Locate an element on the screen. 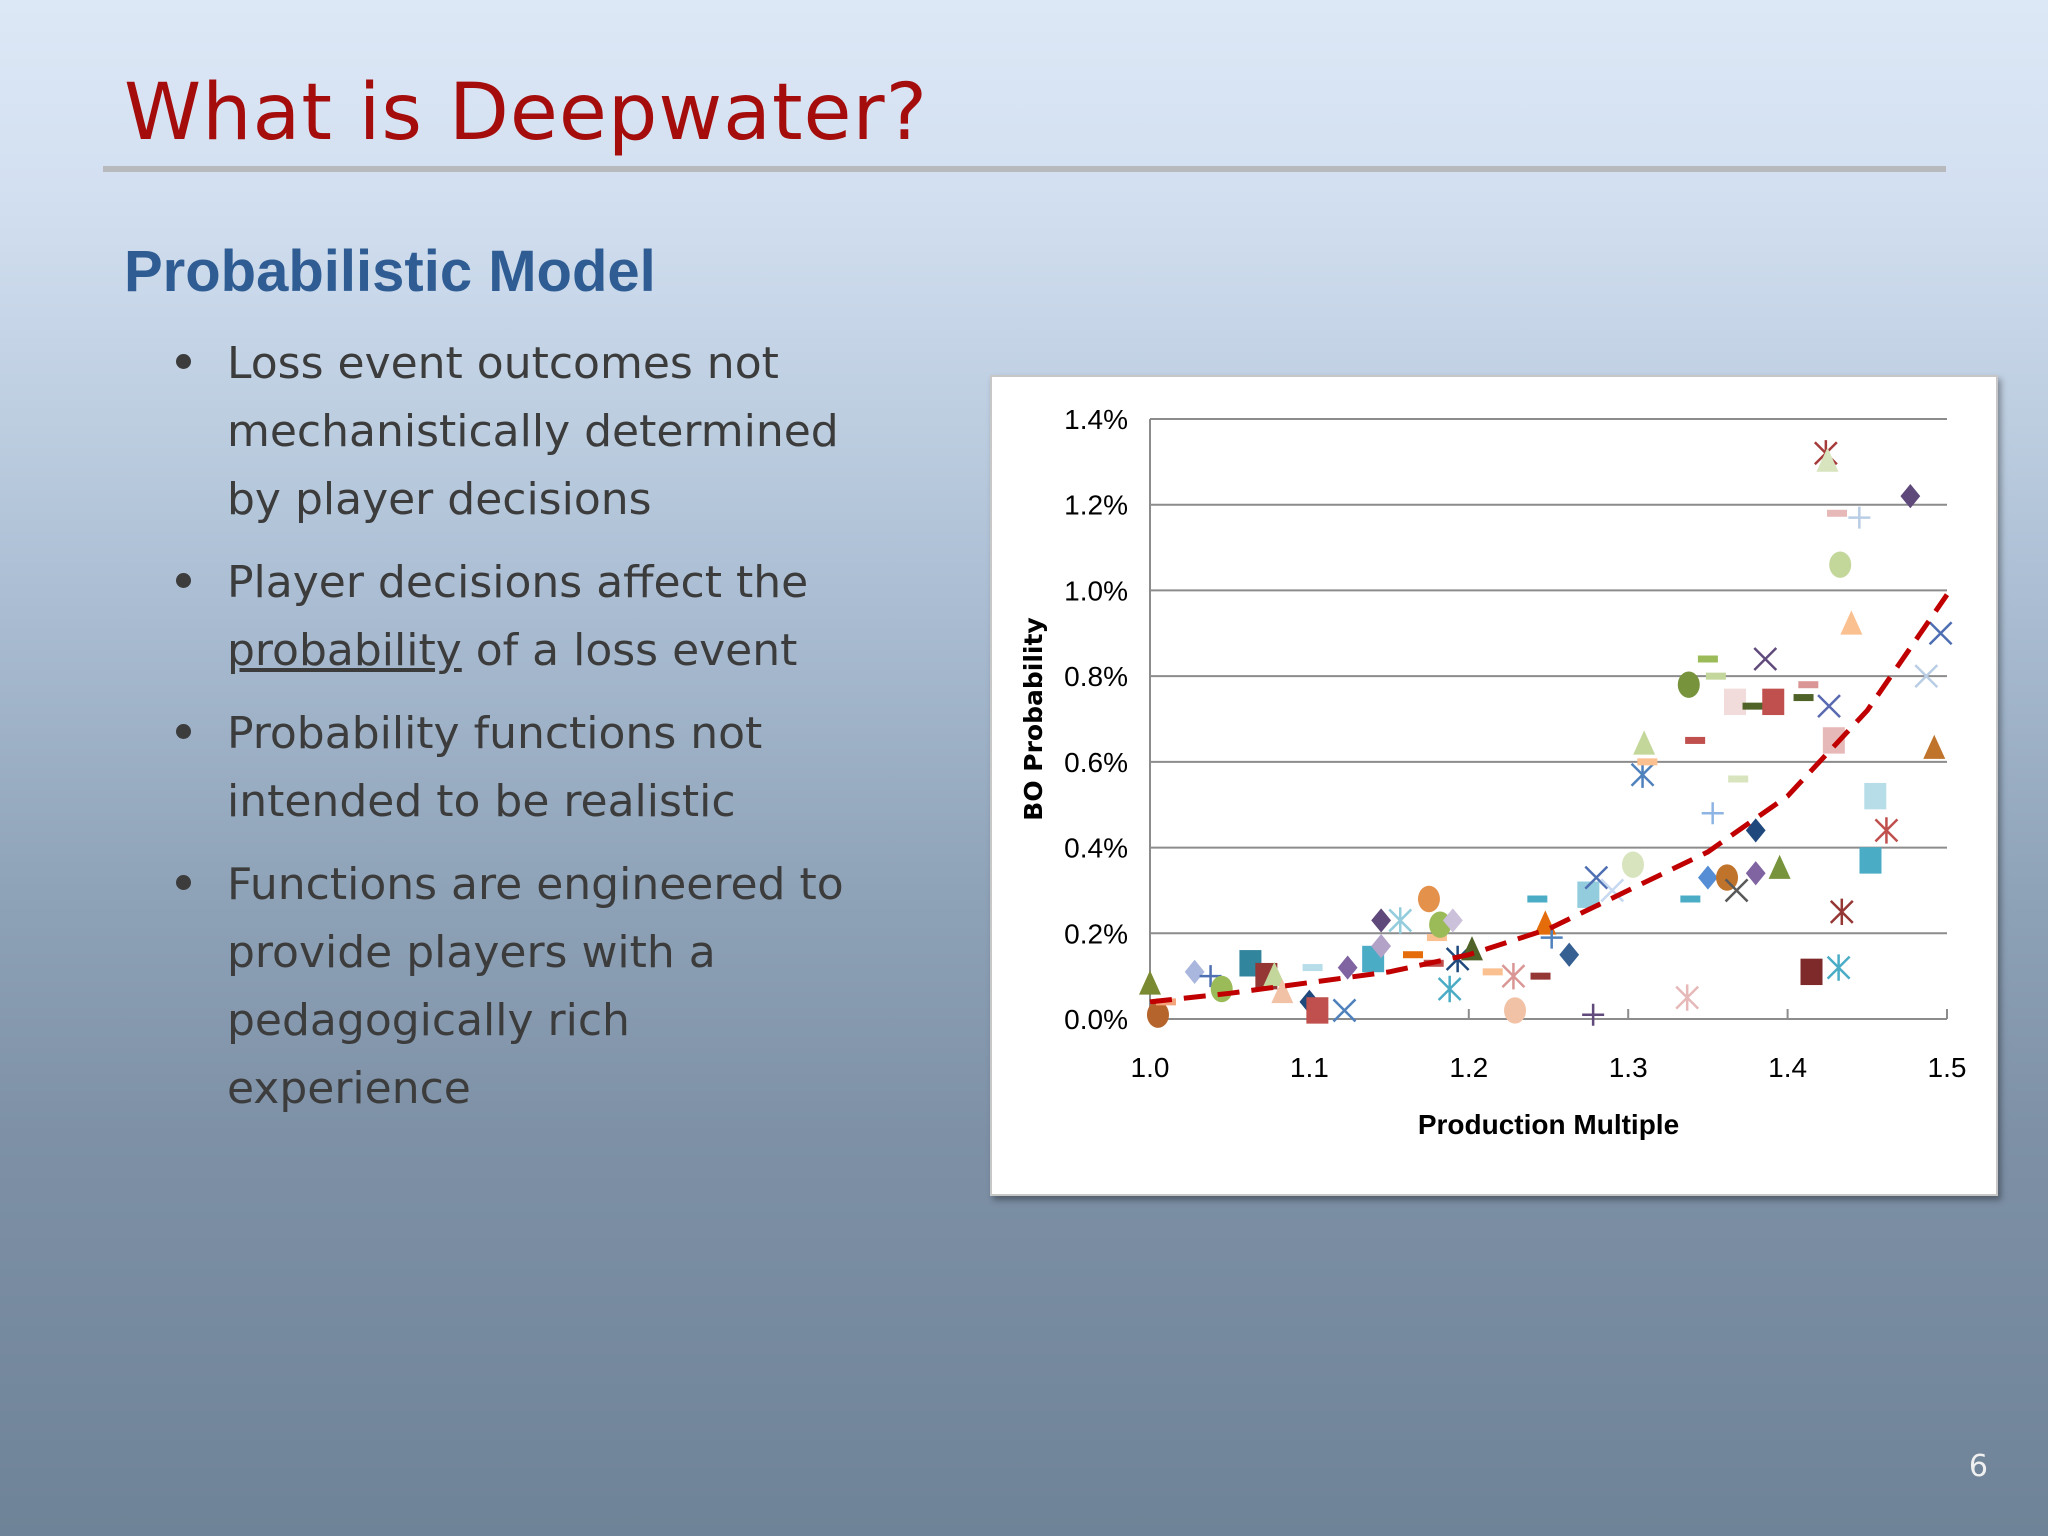 This screenshot has width=2048, height=1536. y-axis-title: BO Probability is located at coordinates (1033, 718).